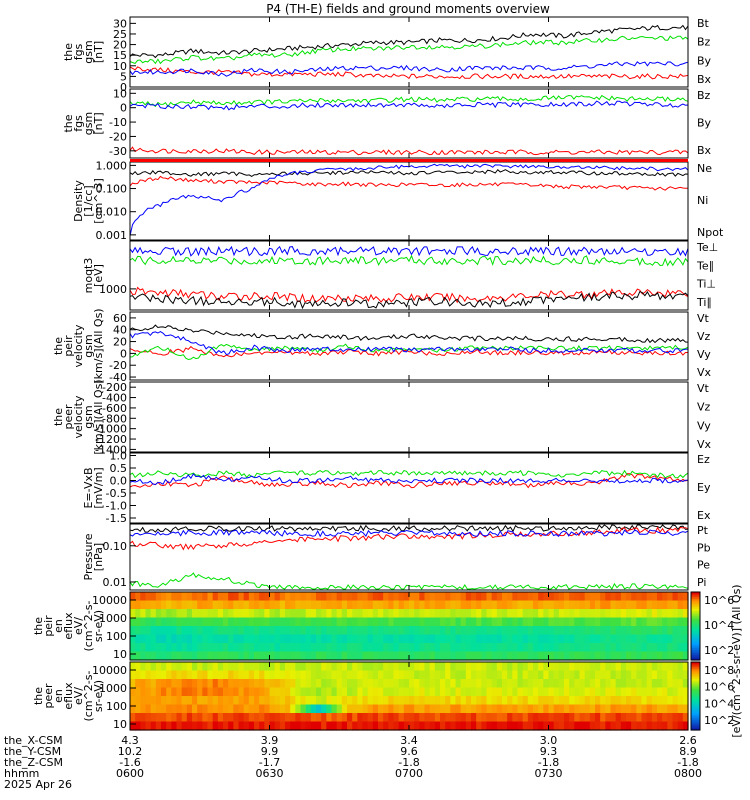 The width and height of the screenshot is (750, 800). I want to click on y-tick-label: -0.5, so click(116, 493).